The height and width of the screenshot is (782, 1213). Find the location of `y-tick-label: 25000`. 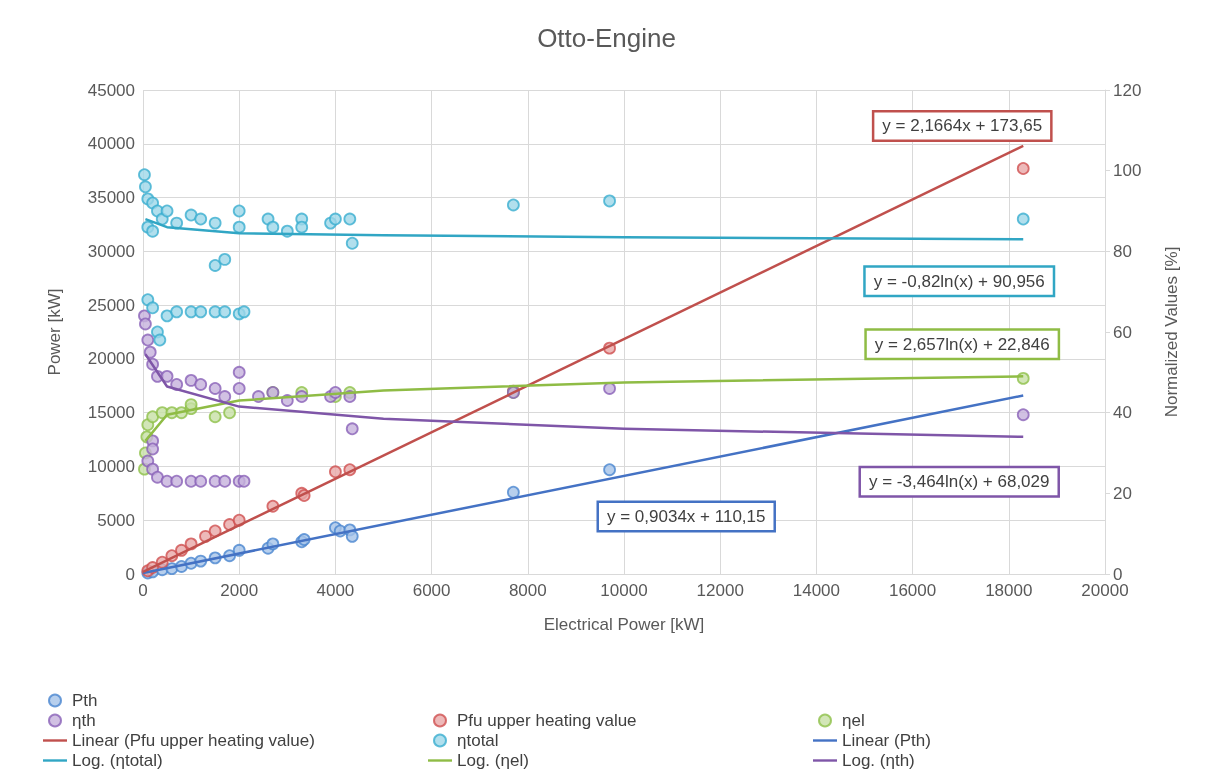

y-tick-label: 25000 is located at coordinates (111, 305).